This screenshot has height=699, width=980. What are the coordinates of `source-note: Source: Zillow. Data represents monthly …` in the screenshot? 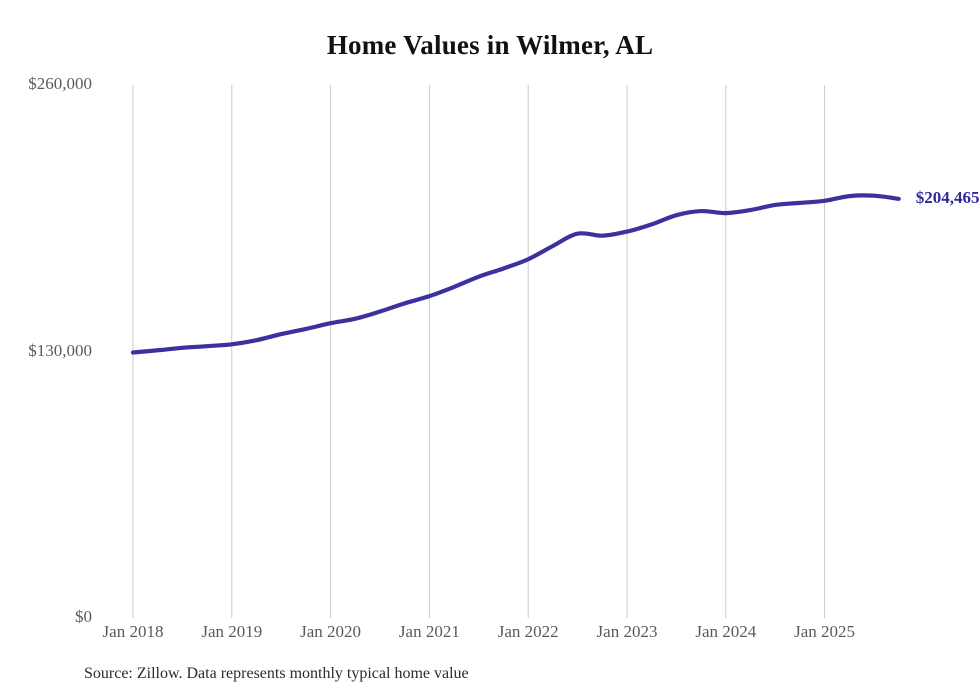 It's located at (276, 673).